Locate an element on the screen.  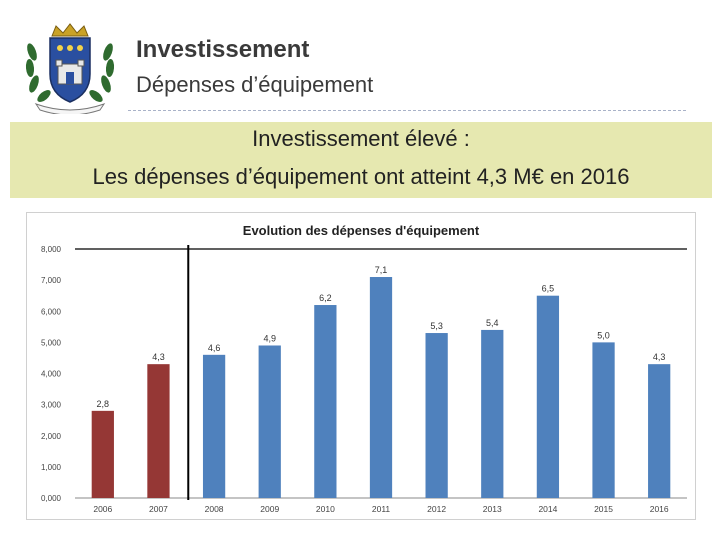
bar-2014 is located at coordinates (548, 396).